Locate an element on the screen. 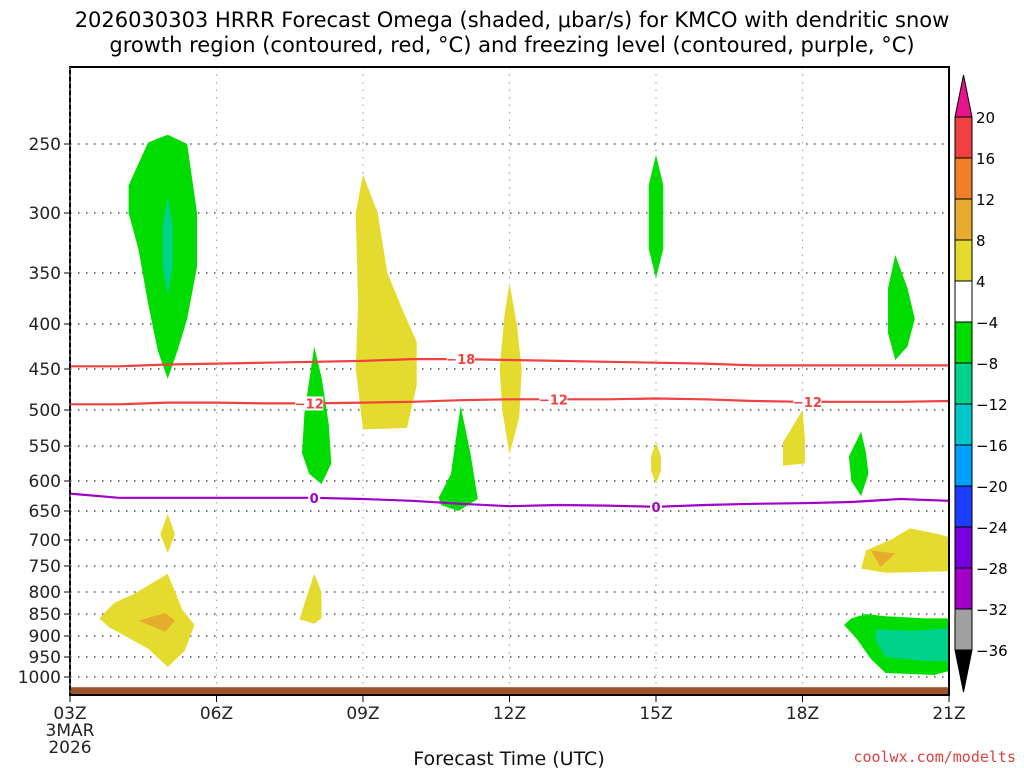  x-tick-label: 03Z is located at coordinates (69, 714).